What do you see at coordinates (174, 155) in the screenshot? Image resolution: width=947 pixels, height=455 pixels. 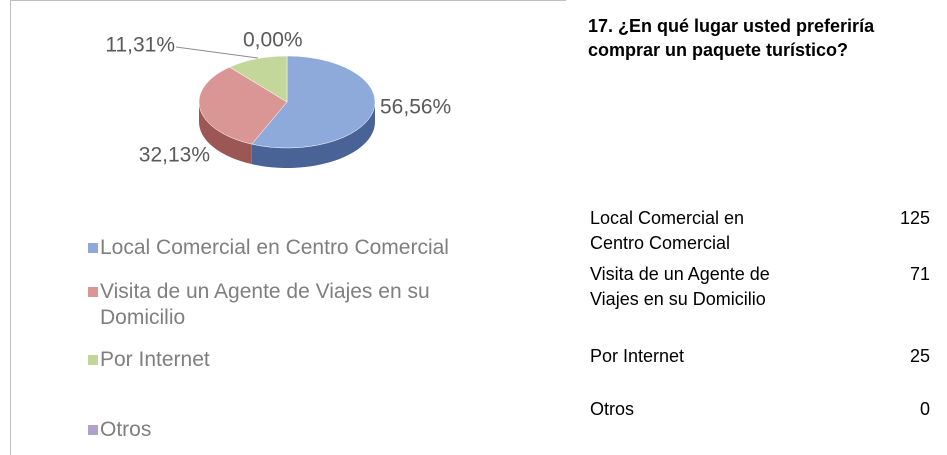 I see `data-label: 32,13%` at bounding box center [174, 155].